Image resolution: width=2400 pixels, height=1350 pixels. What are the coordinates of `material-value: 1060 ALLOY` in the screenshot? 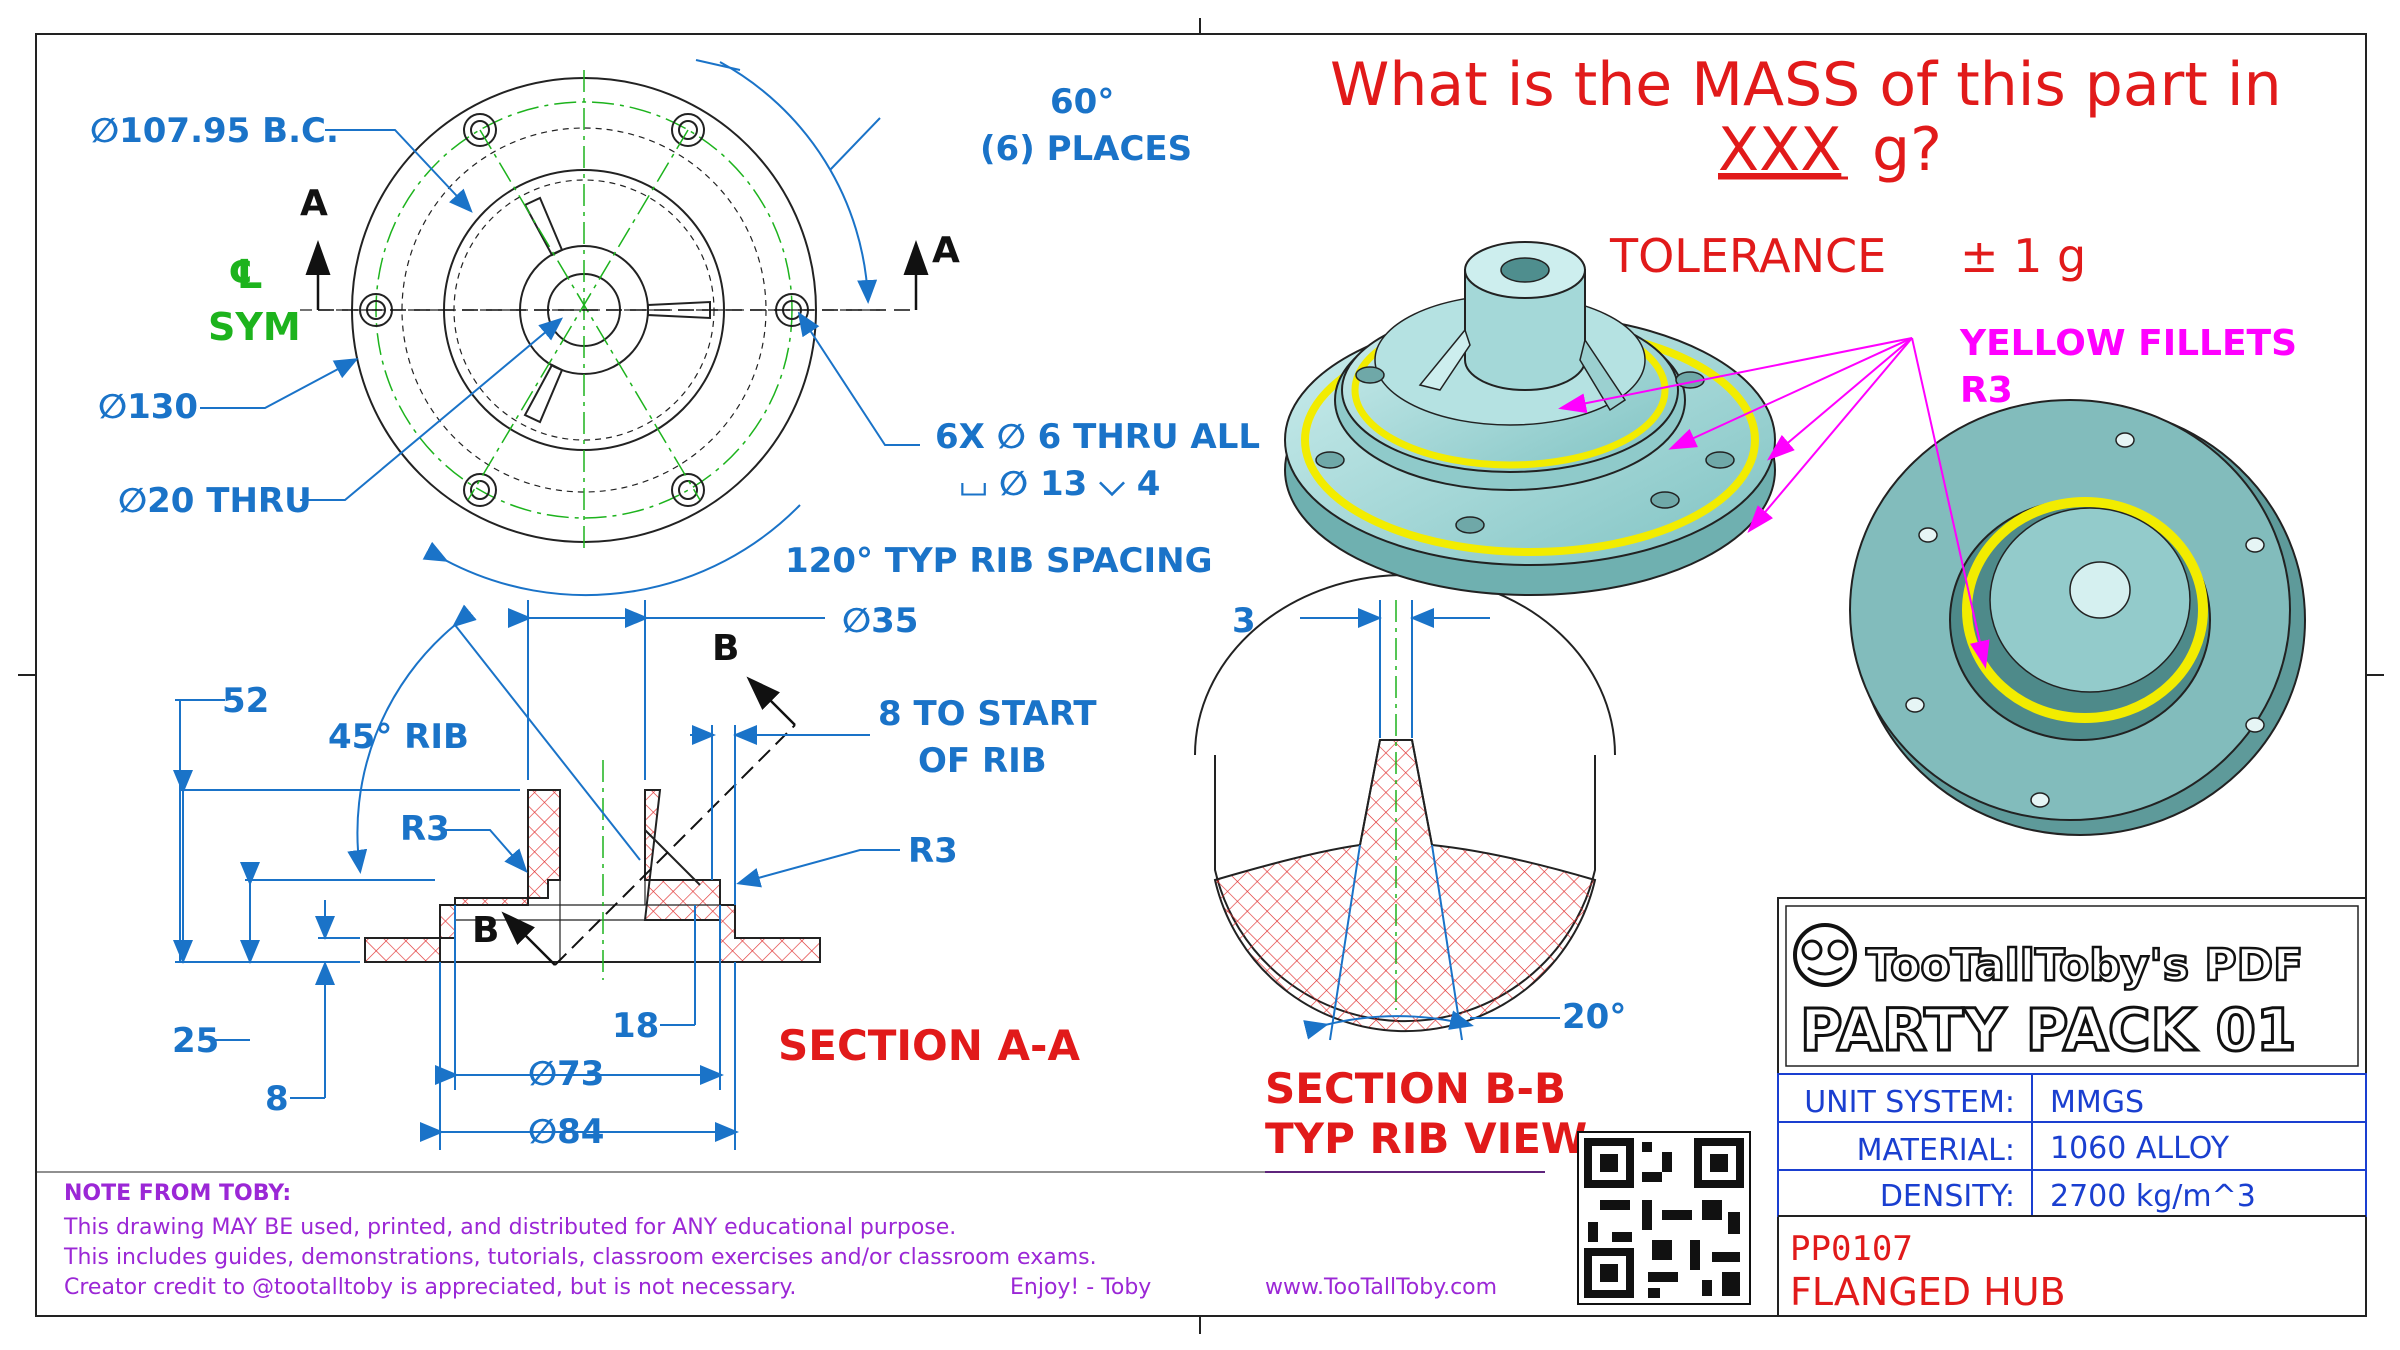 It's located at (2140, 1148).